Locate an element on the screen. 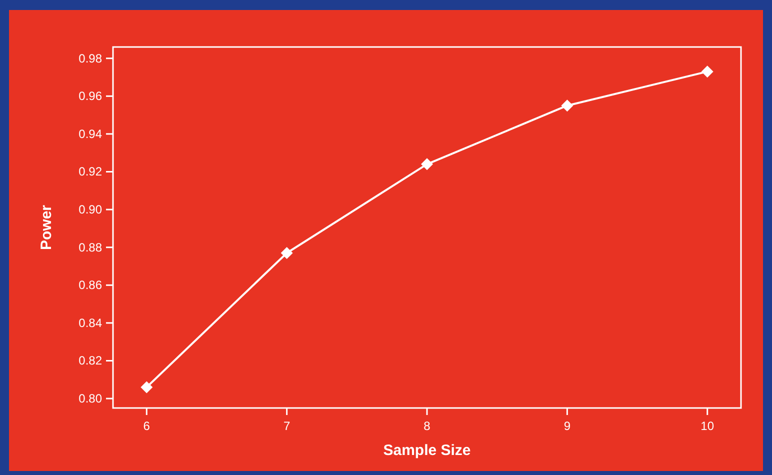 This screenshot has width=772, height=475. y-tick-label: 0.80 is located at coordinates (90, 399).